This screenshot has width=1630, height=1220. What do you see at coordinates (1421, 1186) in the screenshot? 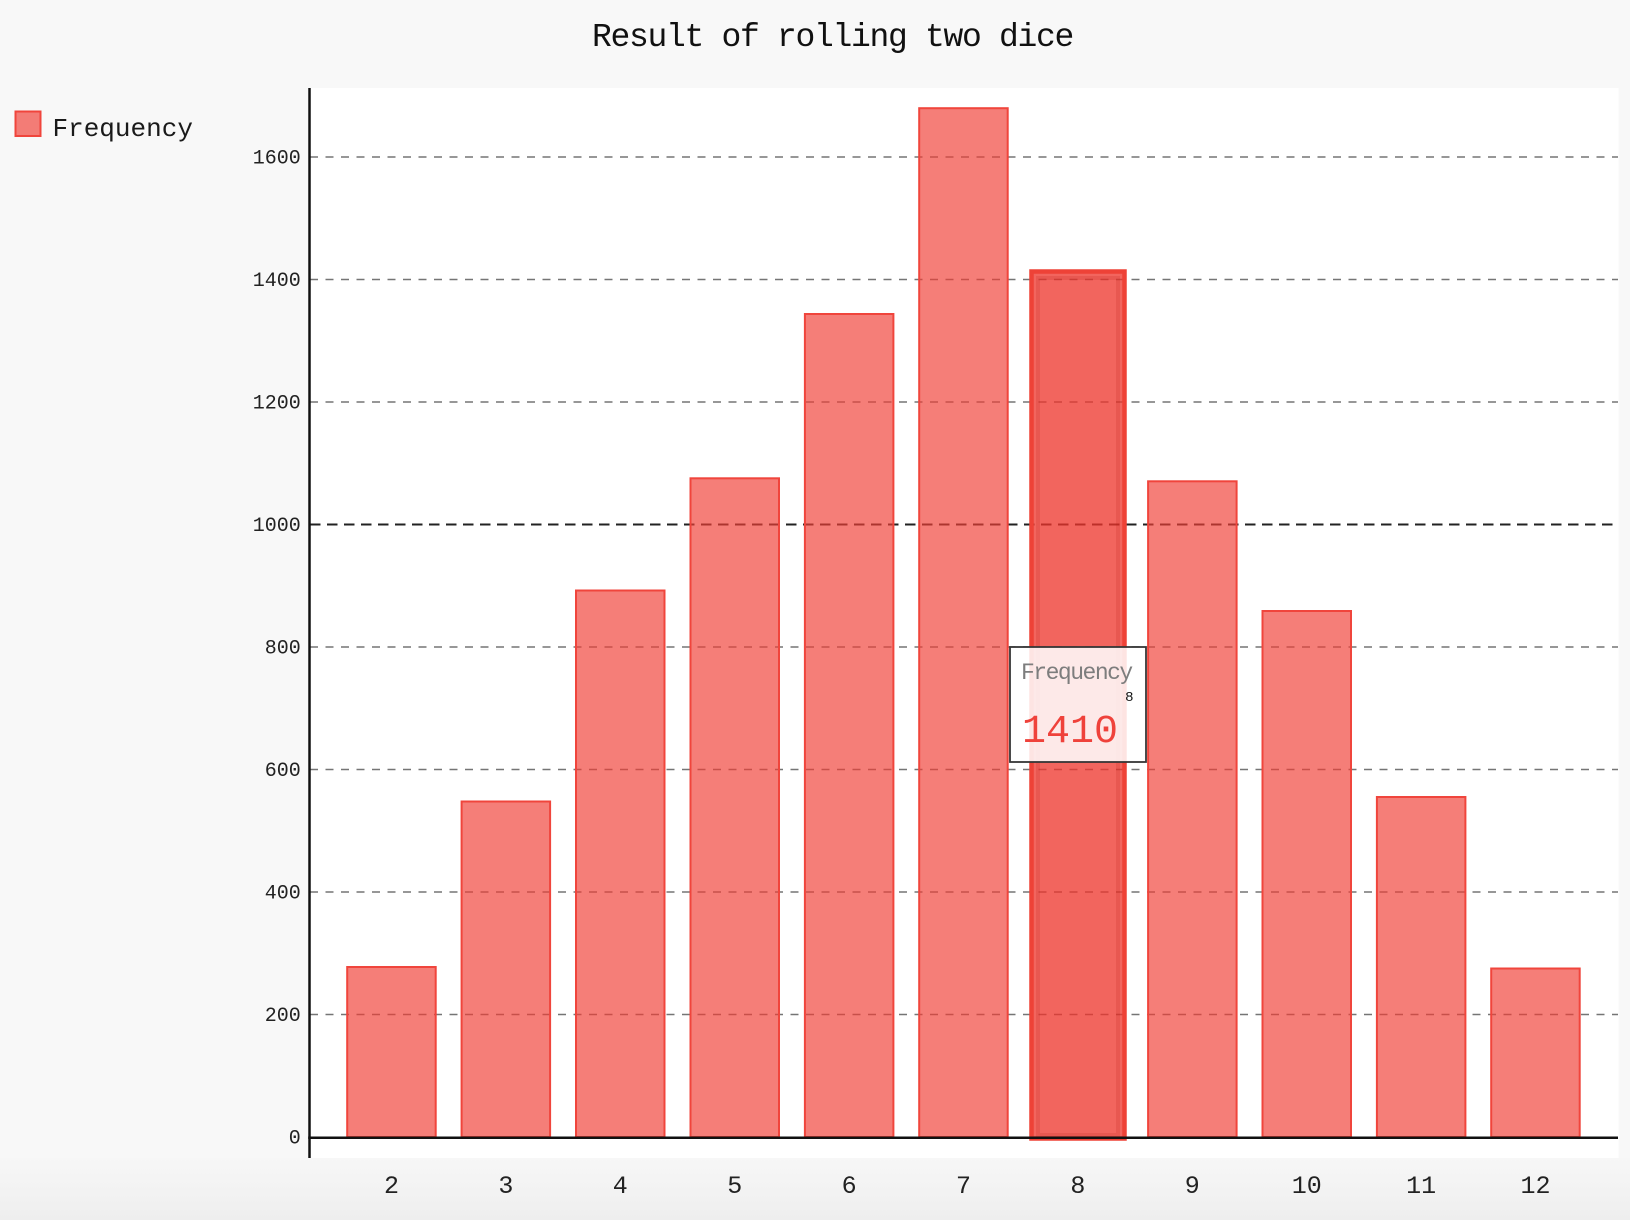
I see `svg-text: 11` at bounding box center [1421, 1186].